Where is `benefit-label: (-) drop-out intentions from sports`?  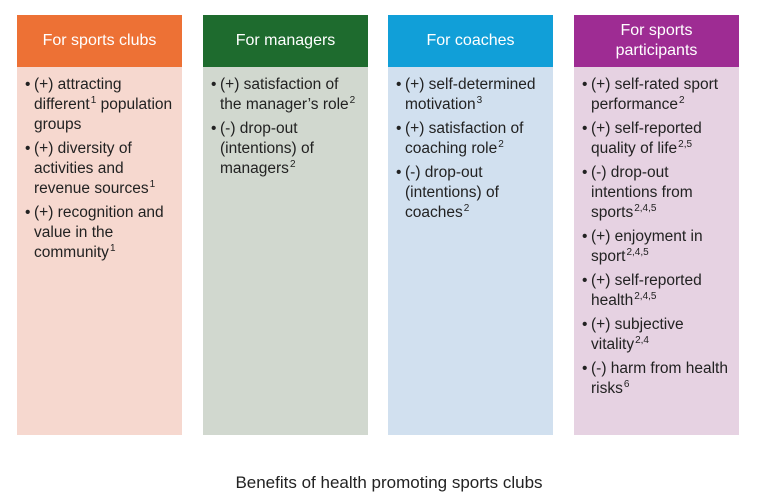
benefit-label: (-) drop-out intentions from sports is located at coordinates (642, 192).